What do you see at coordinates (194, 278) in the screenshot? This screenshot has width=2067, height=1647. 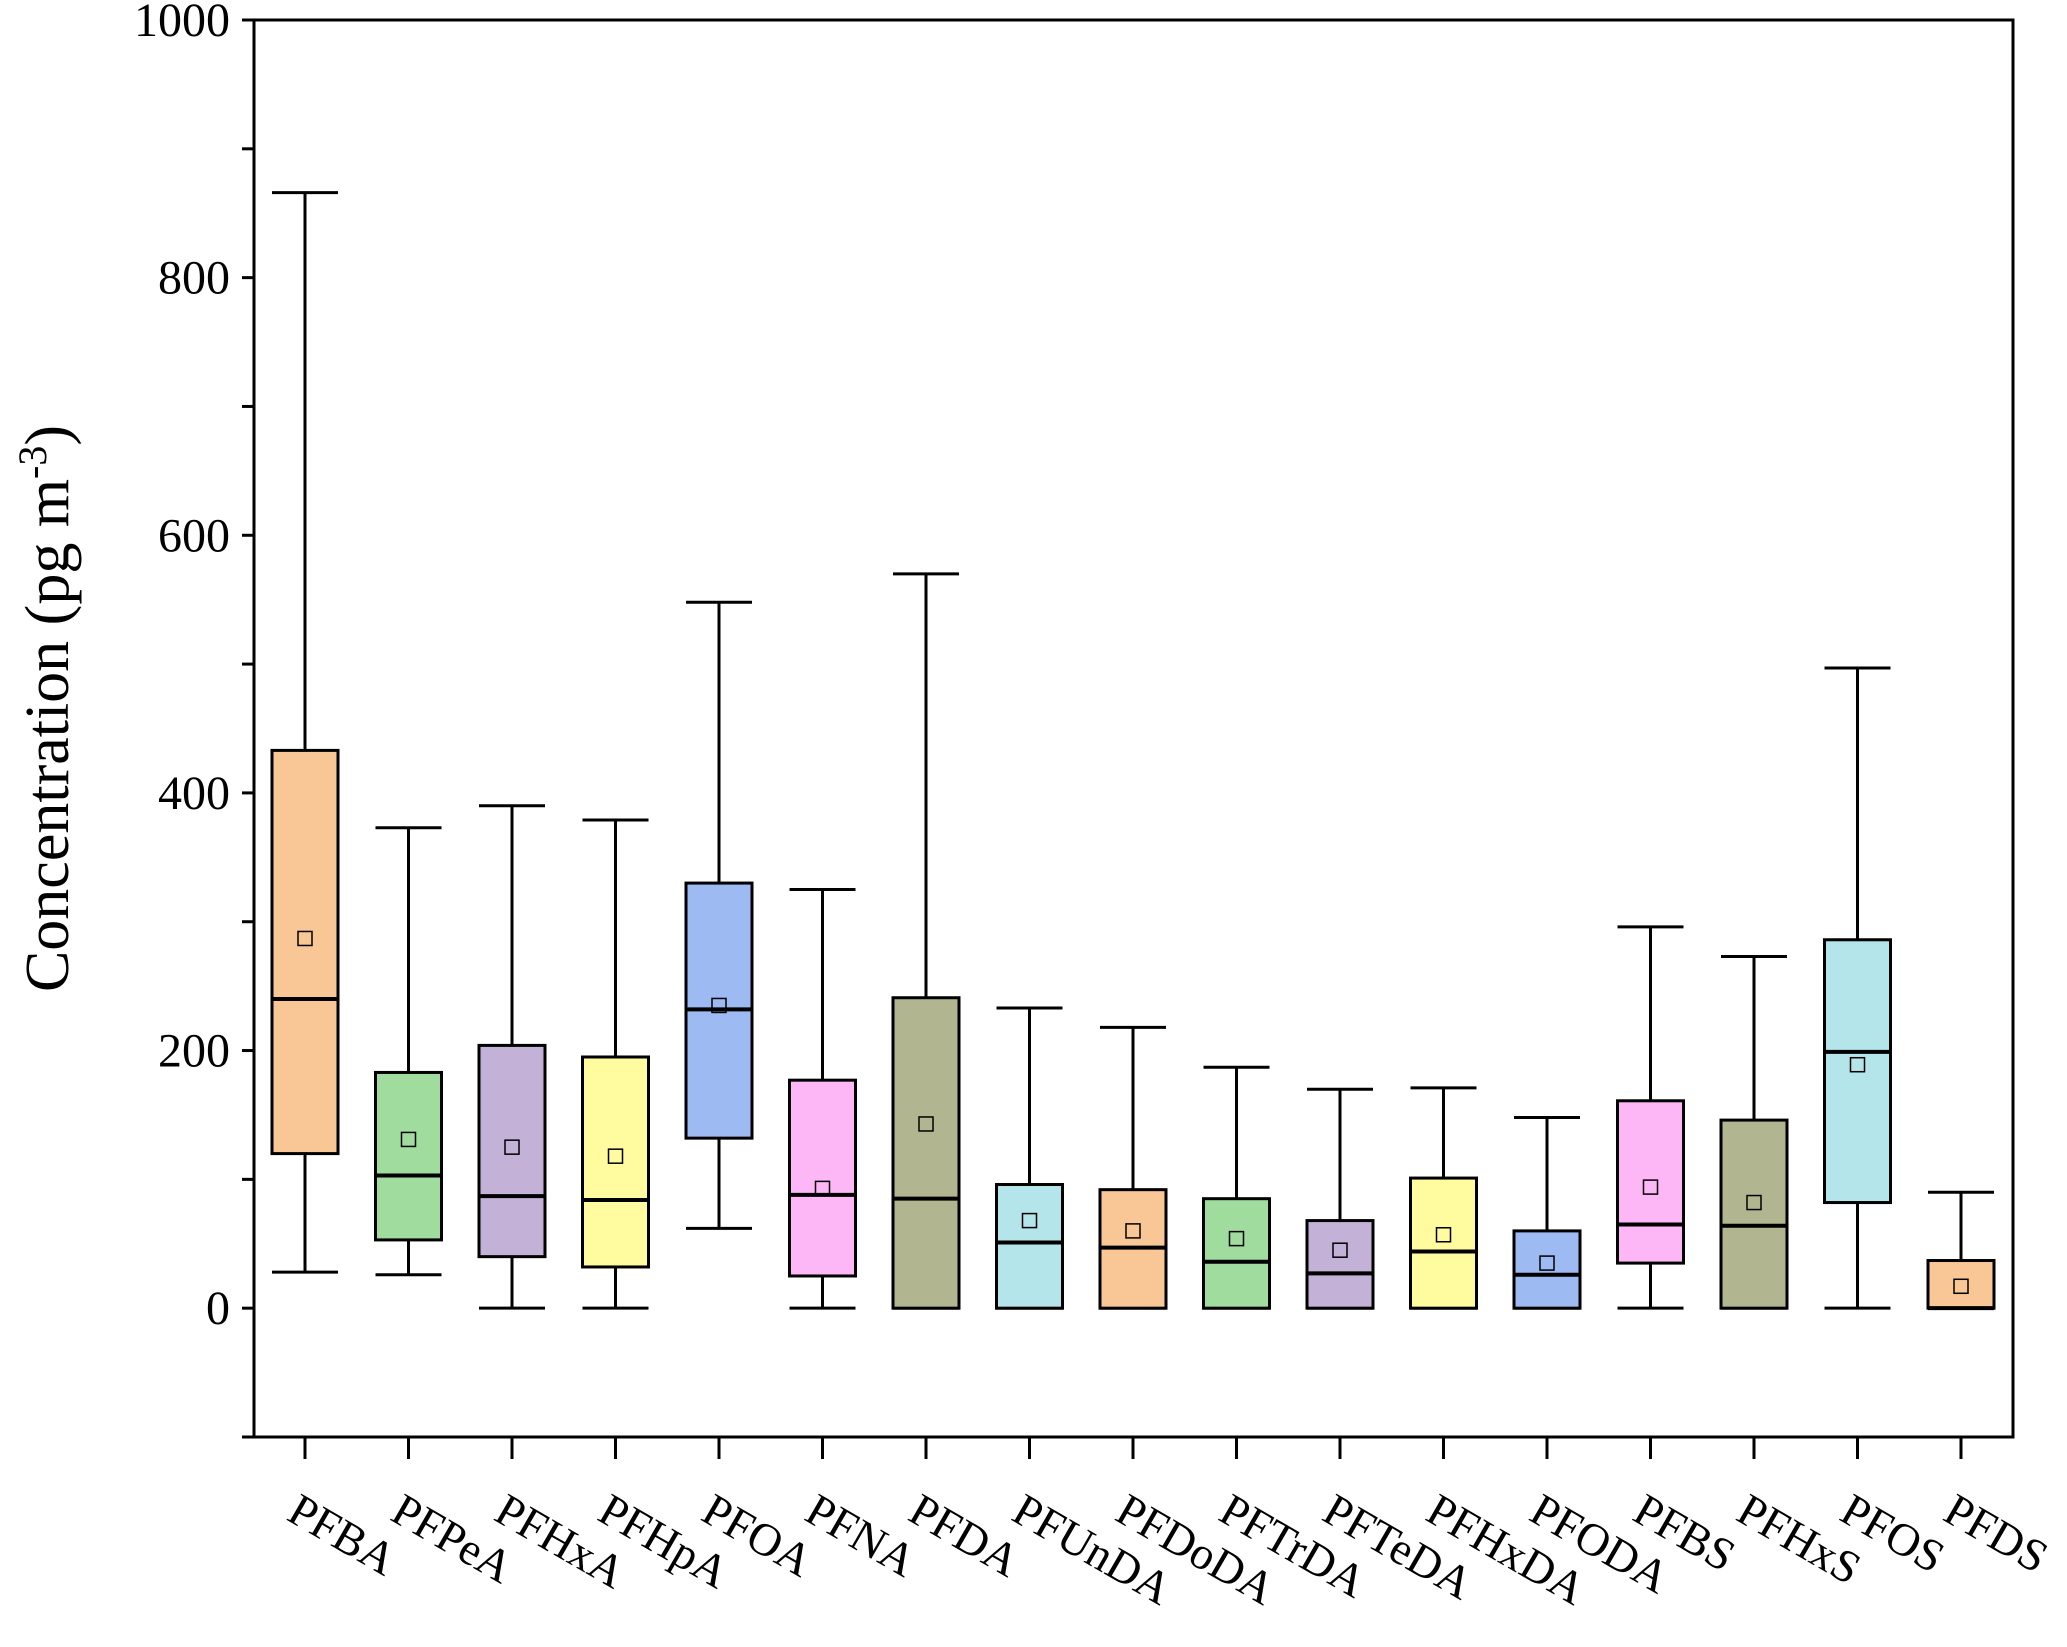 I see `y-tick-label: 800` at bounding box center [194, 278].